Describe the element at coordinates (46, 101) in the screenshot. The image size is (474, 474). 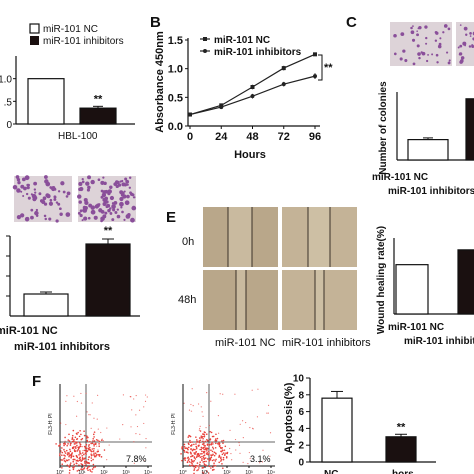
I see `bar-a-nc` at that location.